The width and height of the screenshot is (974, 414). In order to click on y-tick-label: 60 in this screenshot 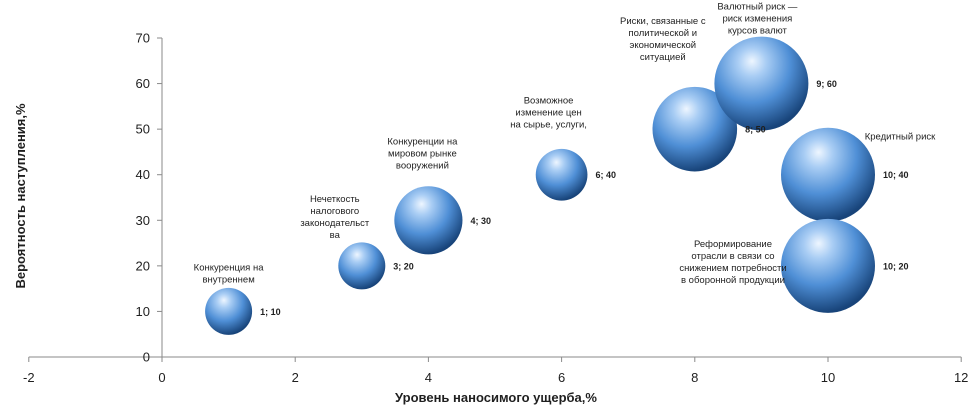, I will do `click(143, 83)`.